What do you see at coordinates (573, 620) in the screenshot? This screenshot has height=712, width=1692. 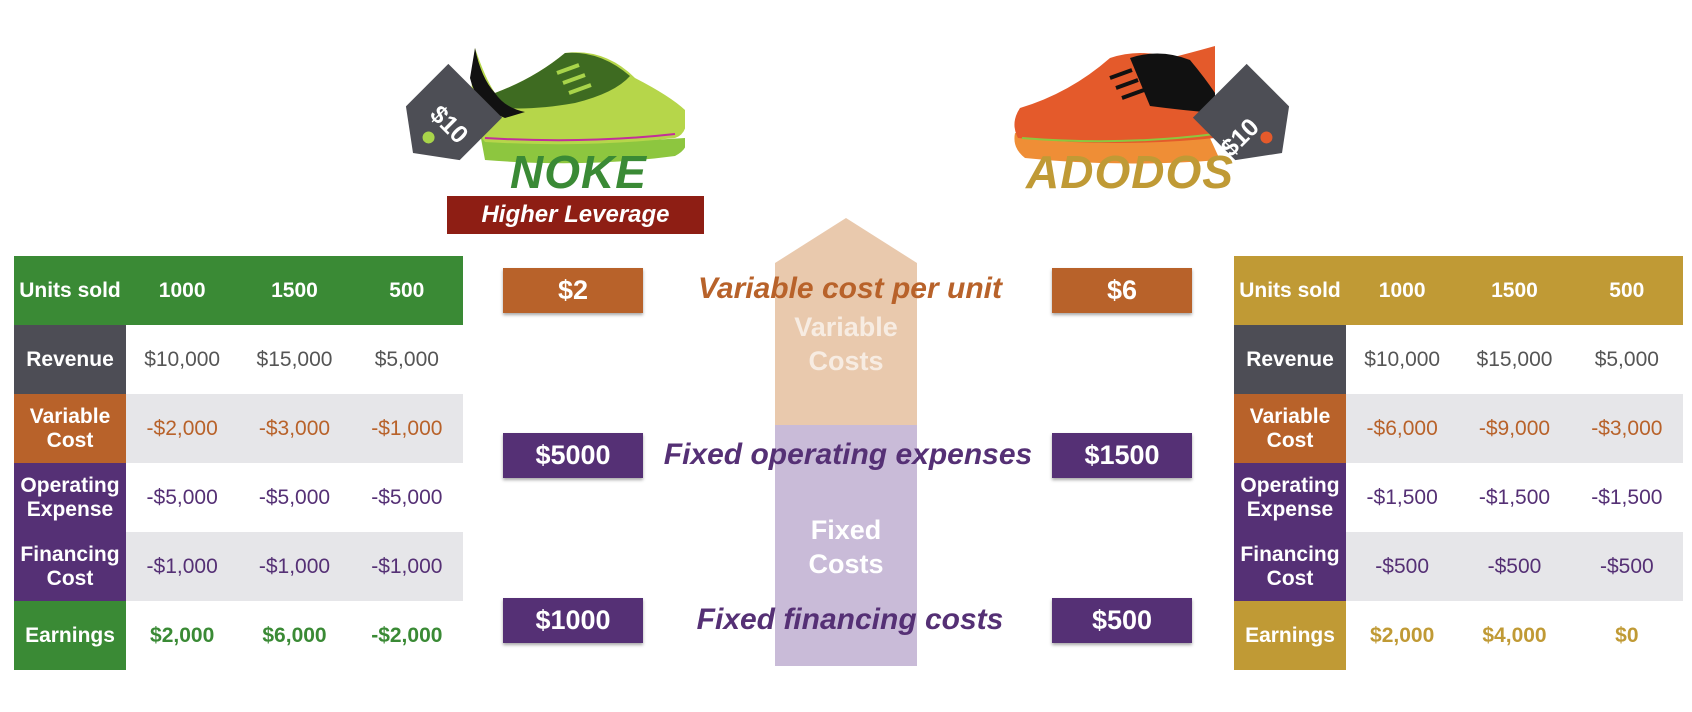 I see `noke-financing-pill: $1000` at bounding box center [573, 620].